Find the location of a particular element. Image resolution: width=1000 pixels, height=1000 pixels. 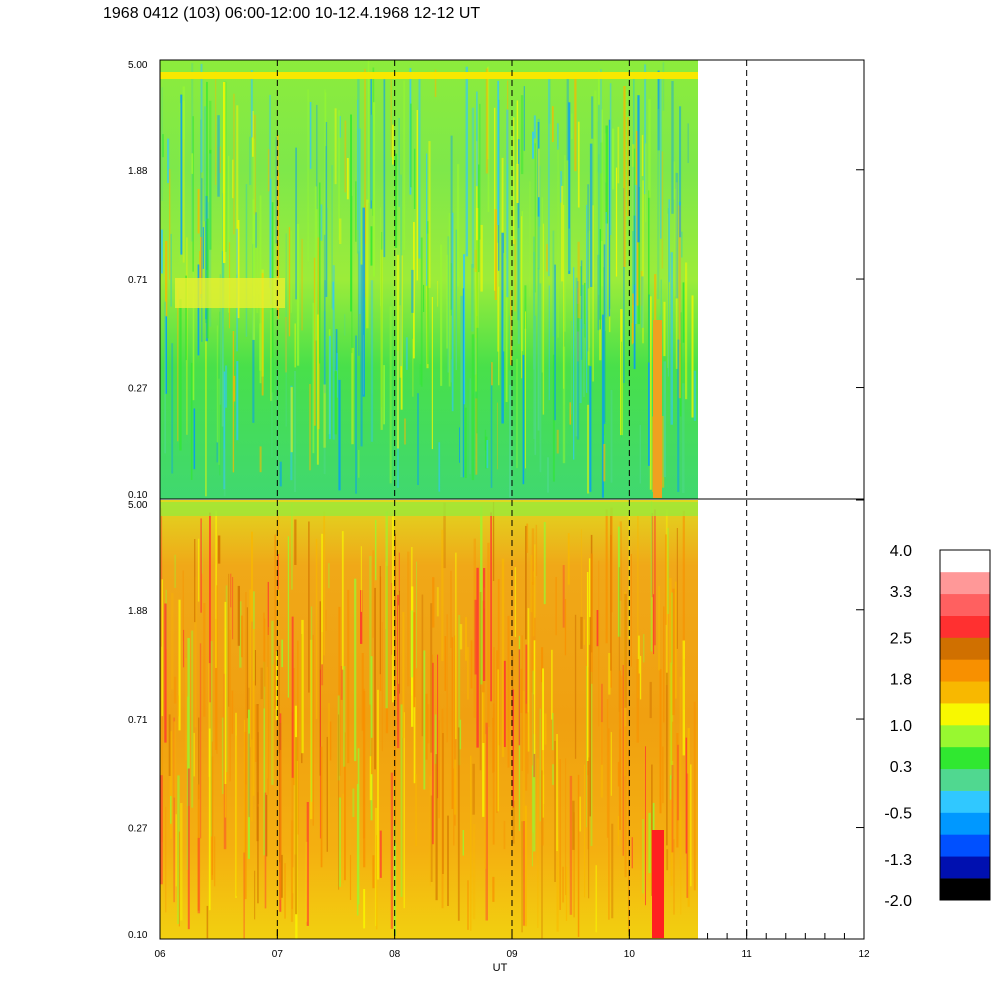

colorbar-label: 3.3 is located at coordinates (901, 592).